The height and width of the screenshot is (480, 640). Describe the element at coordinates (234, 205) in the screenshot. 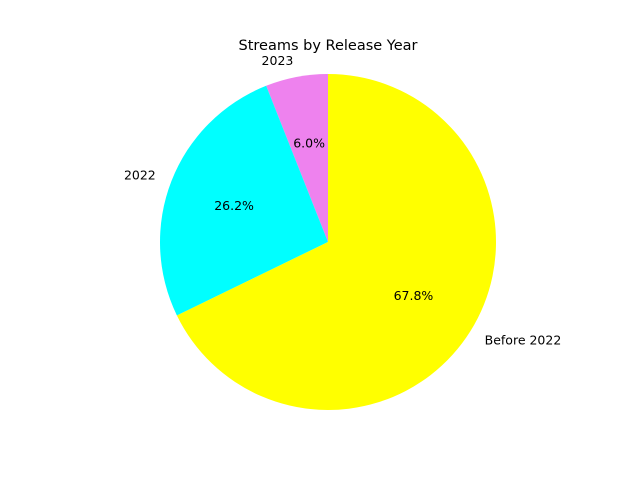

I see `slice-percent-label: 26.2%` at that location.